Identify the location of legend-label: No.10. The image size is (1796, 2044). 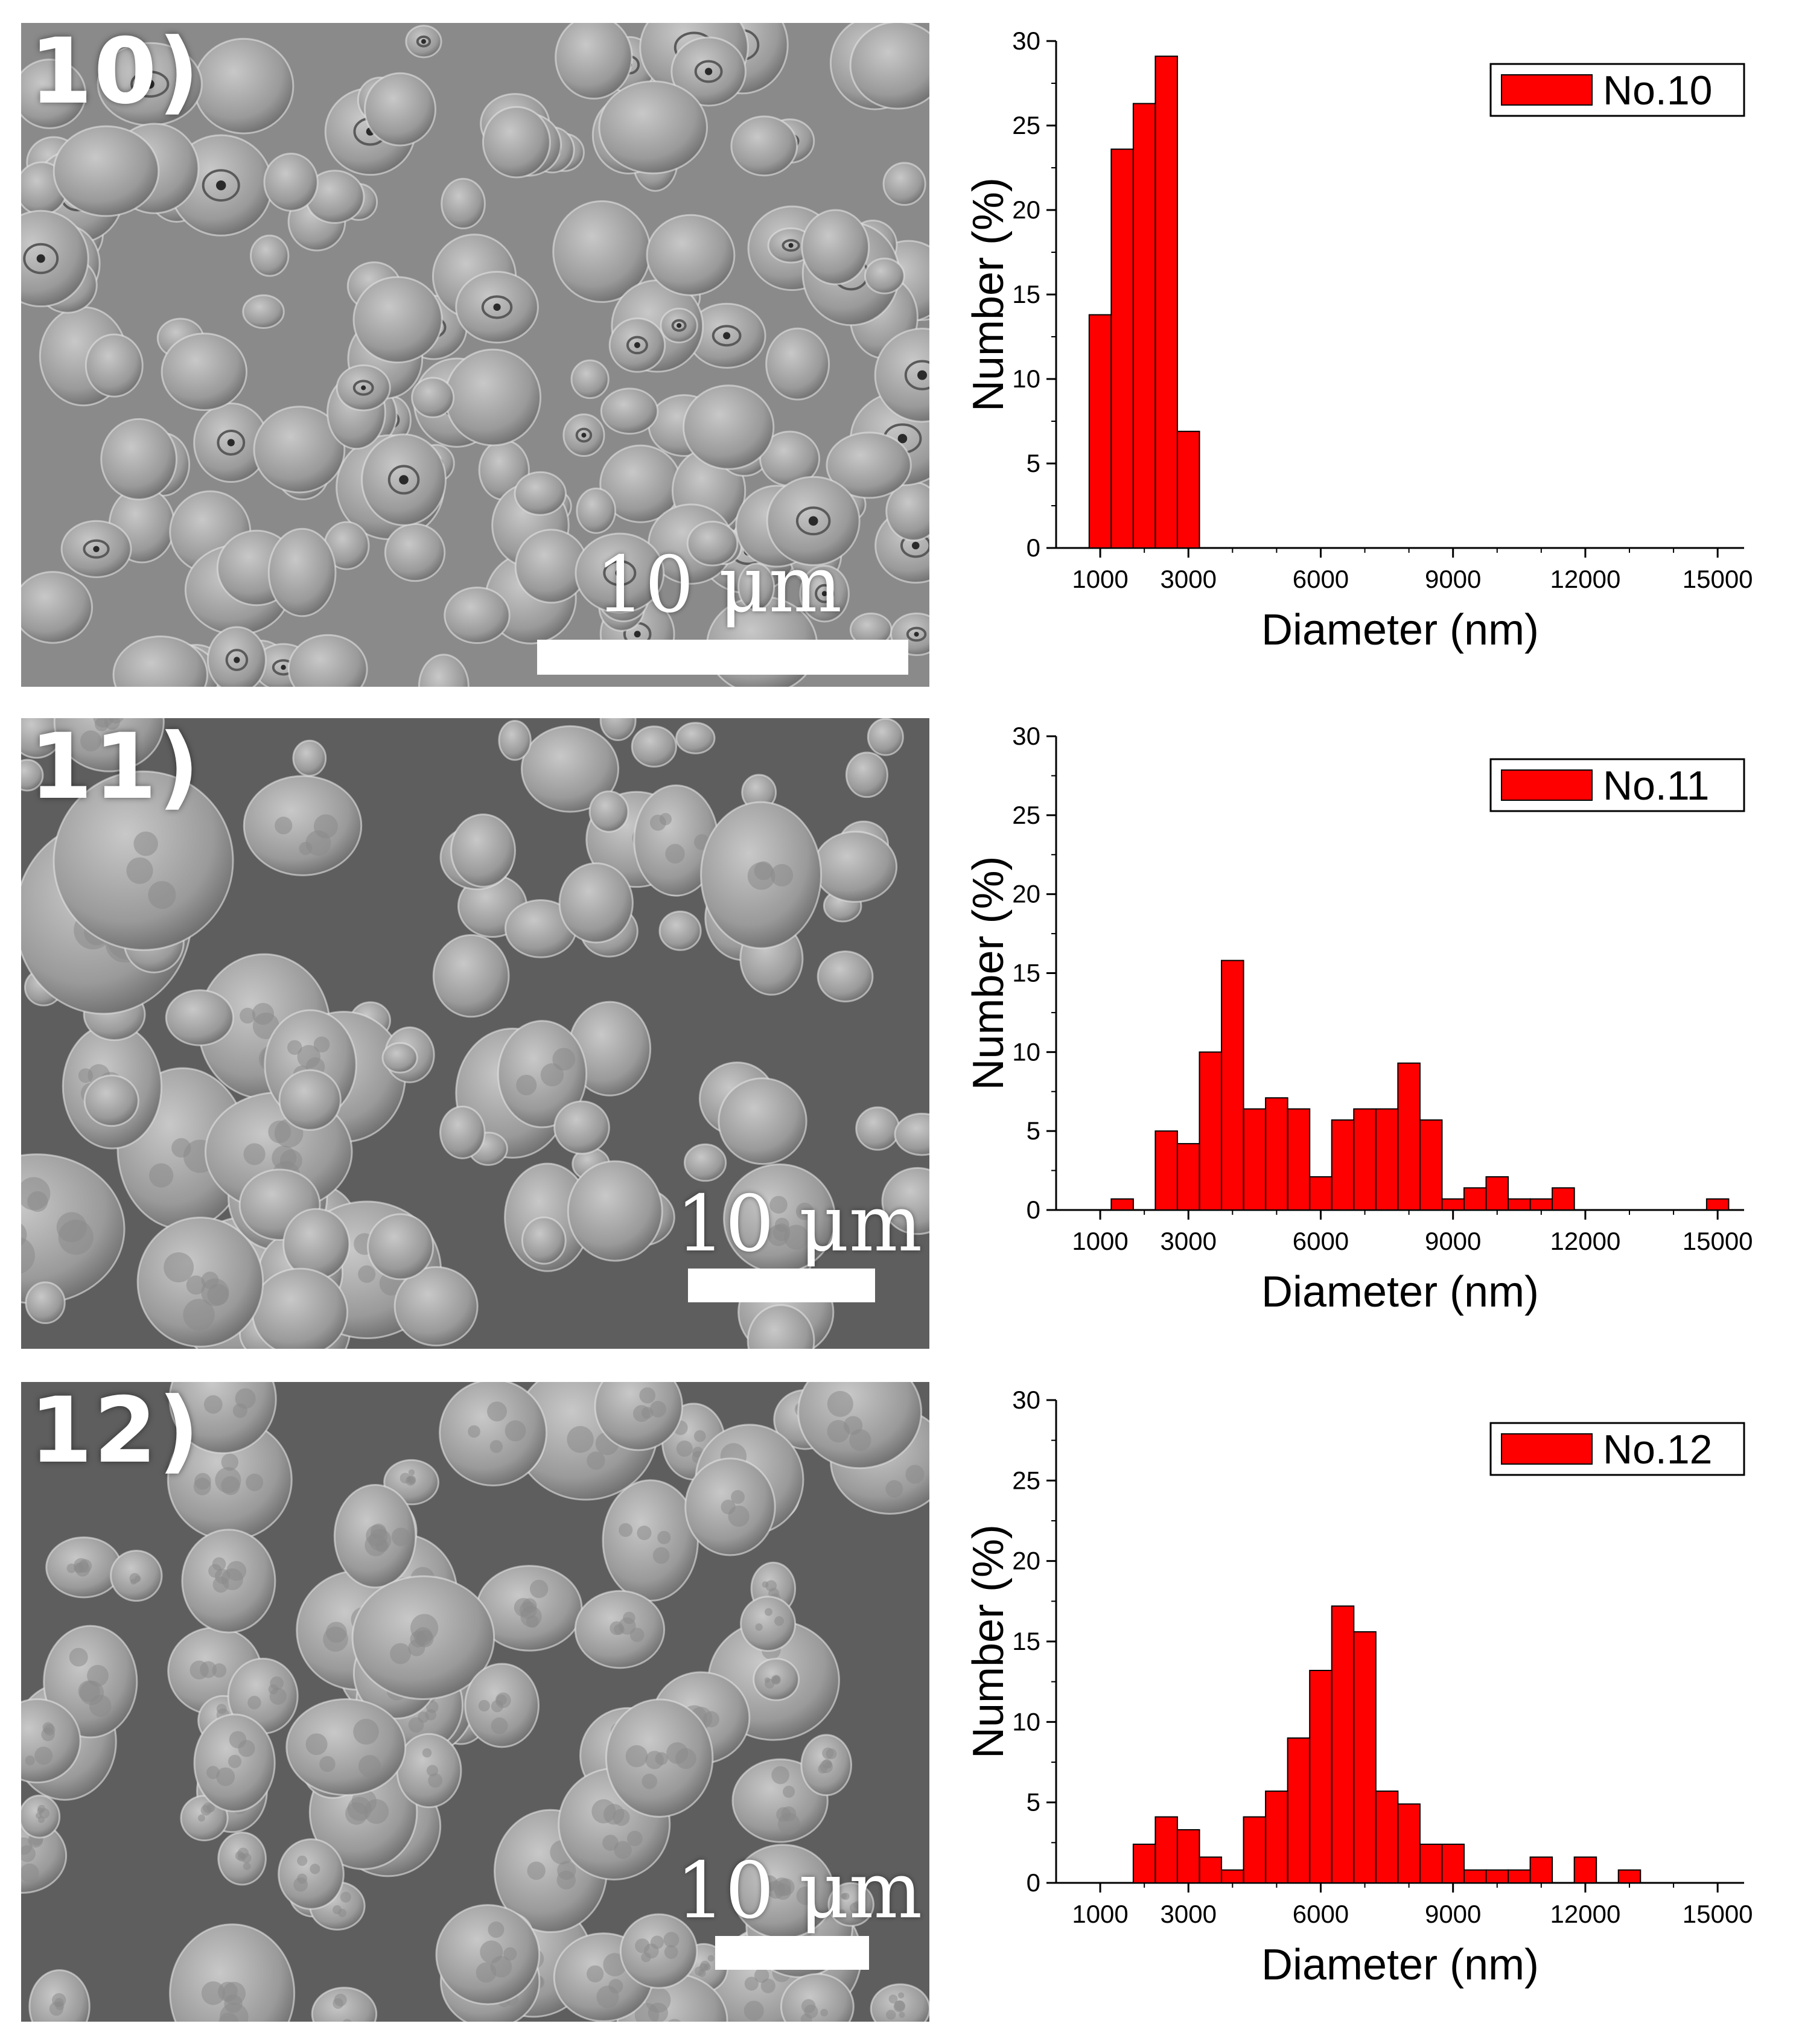
(1658, 90).